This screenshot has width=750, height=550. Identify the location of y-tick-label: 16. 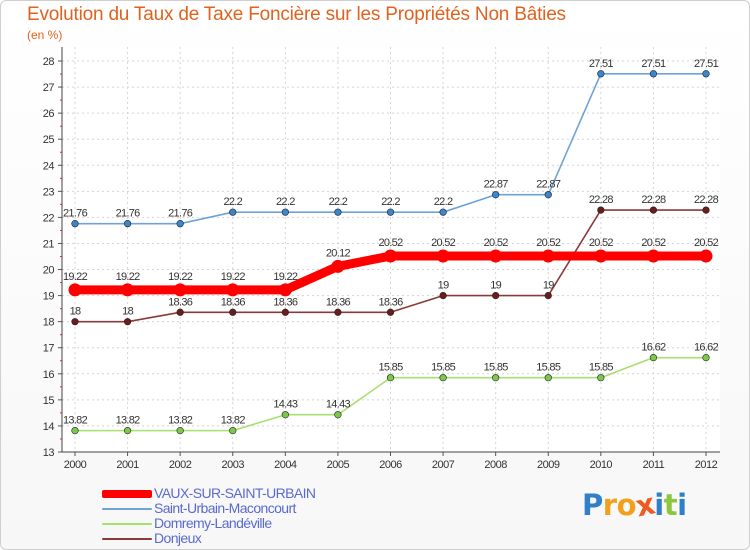
(49, 375).